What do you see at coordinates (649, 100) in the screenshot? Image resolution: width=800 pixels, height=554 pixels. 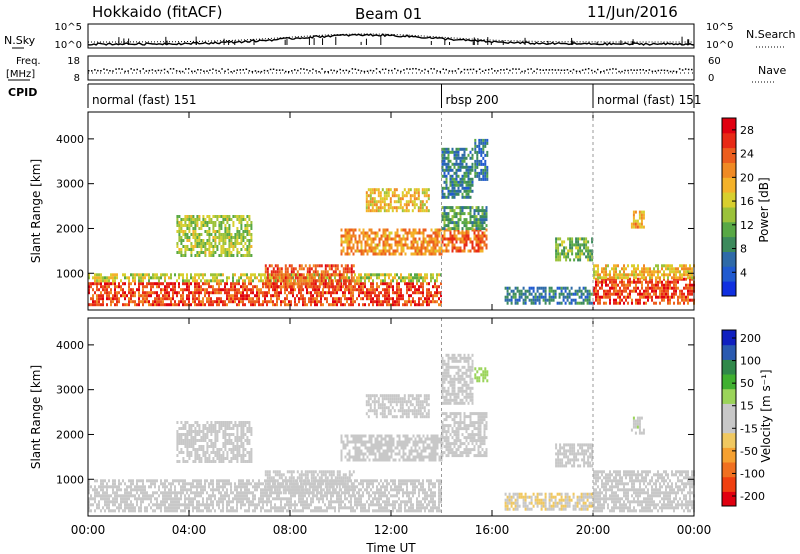 I see `cpid-segment-label: normal (fast) 151` at bounding box center [649, 100].